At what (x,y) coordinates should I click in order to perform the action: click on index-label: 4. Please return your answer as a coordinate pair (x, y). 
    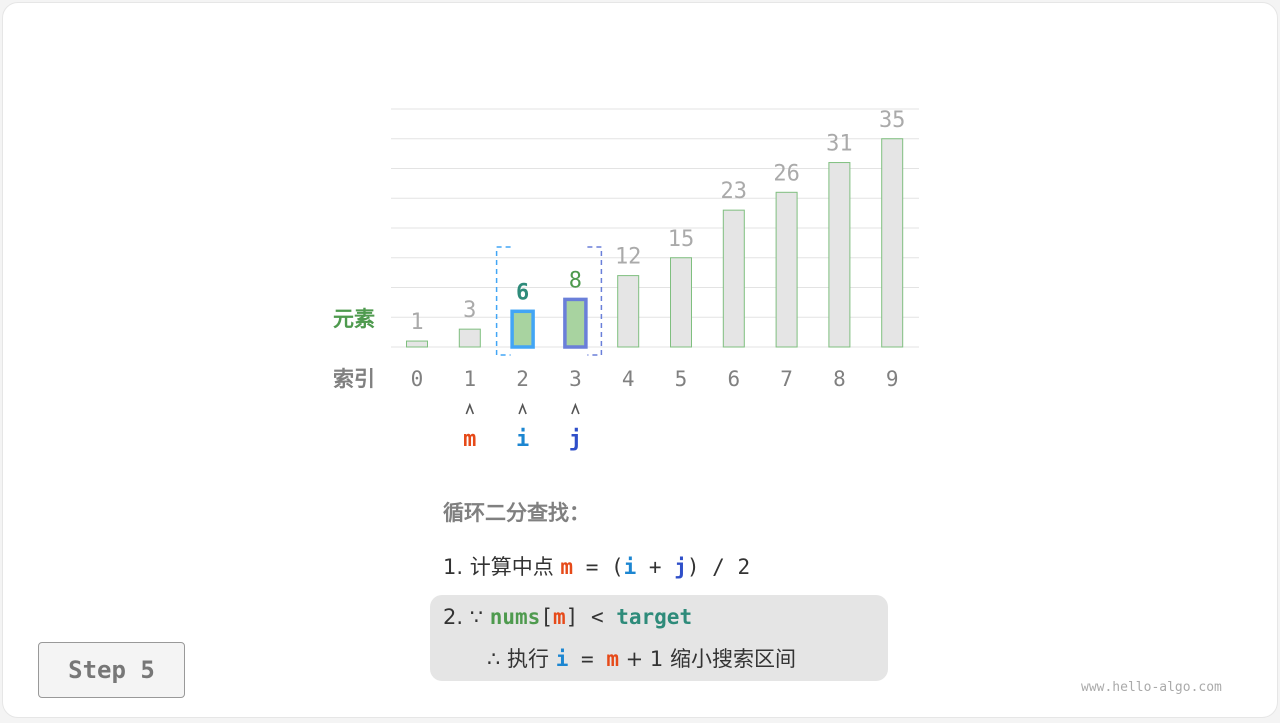
    Looking at the image, I should click on (628, 379).